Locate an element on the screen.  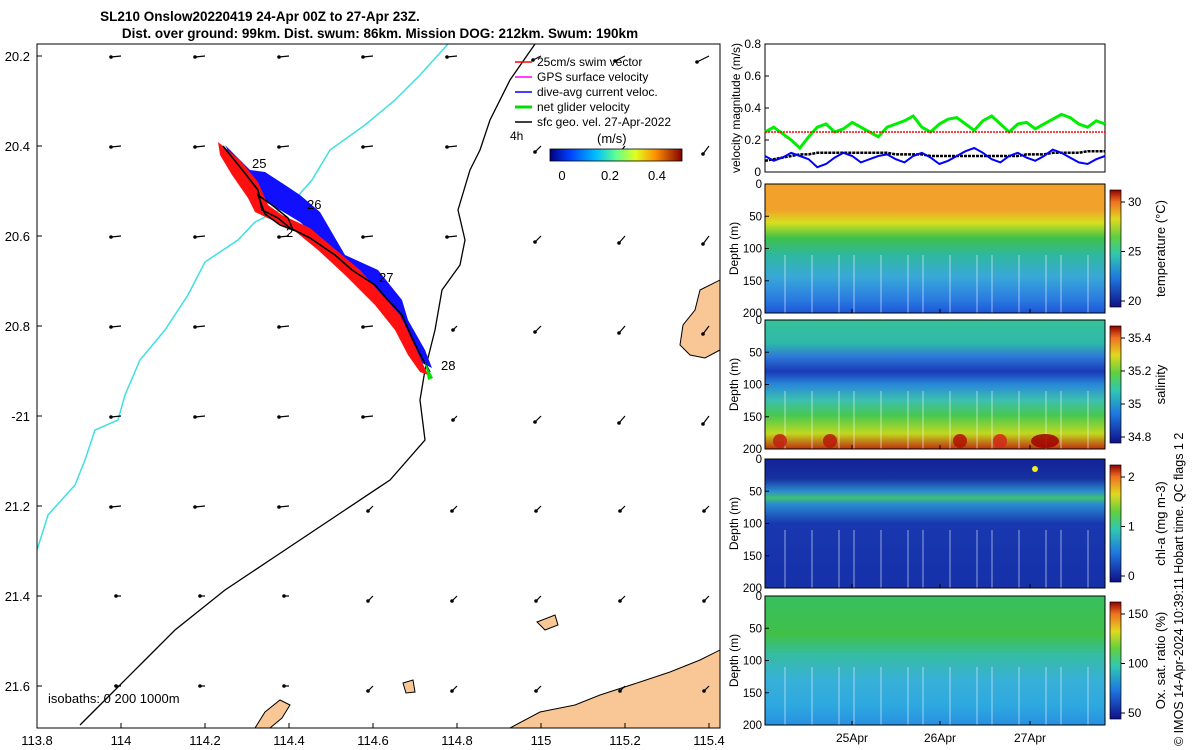
velocity-ylabel: velocity magnitude (m/s) is located at coordinates (736, 108).